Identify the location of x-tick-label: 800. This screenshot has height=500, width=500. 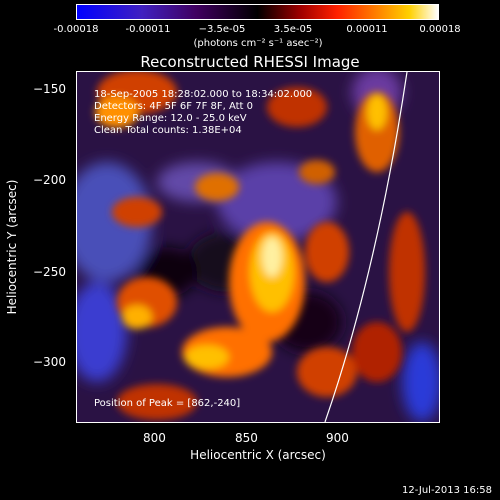
(154, 438).